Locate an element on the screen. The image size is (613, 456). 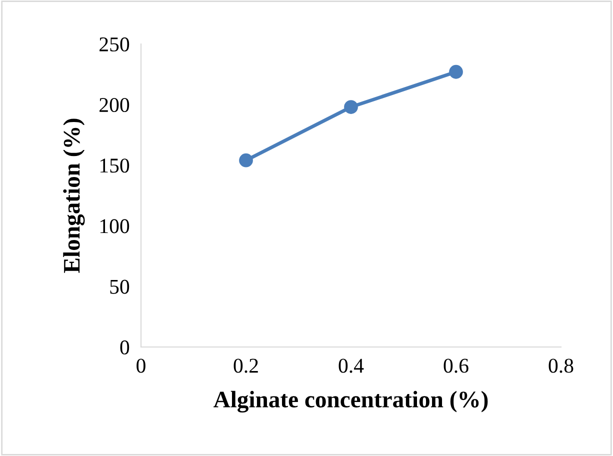
y-tick-label: 50 is located at coordinates (120, 287).